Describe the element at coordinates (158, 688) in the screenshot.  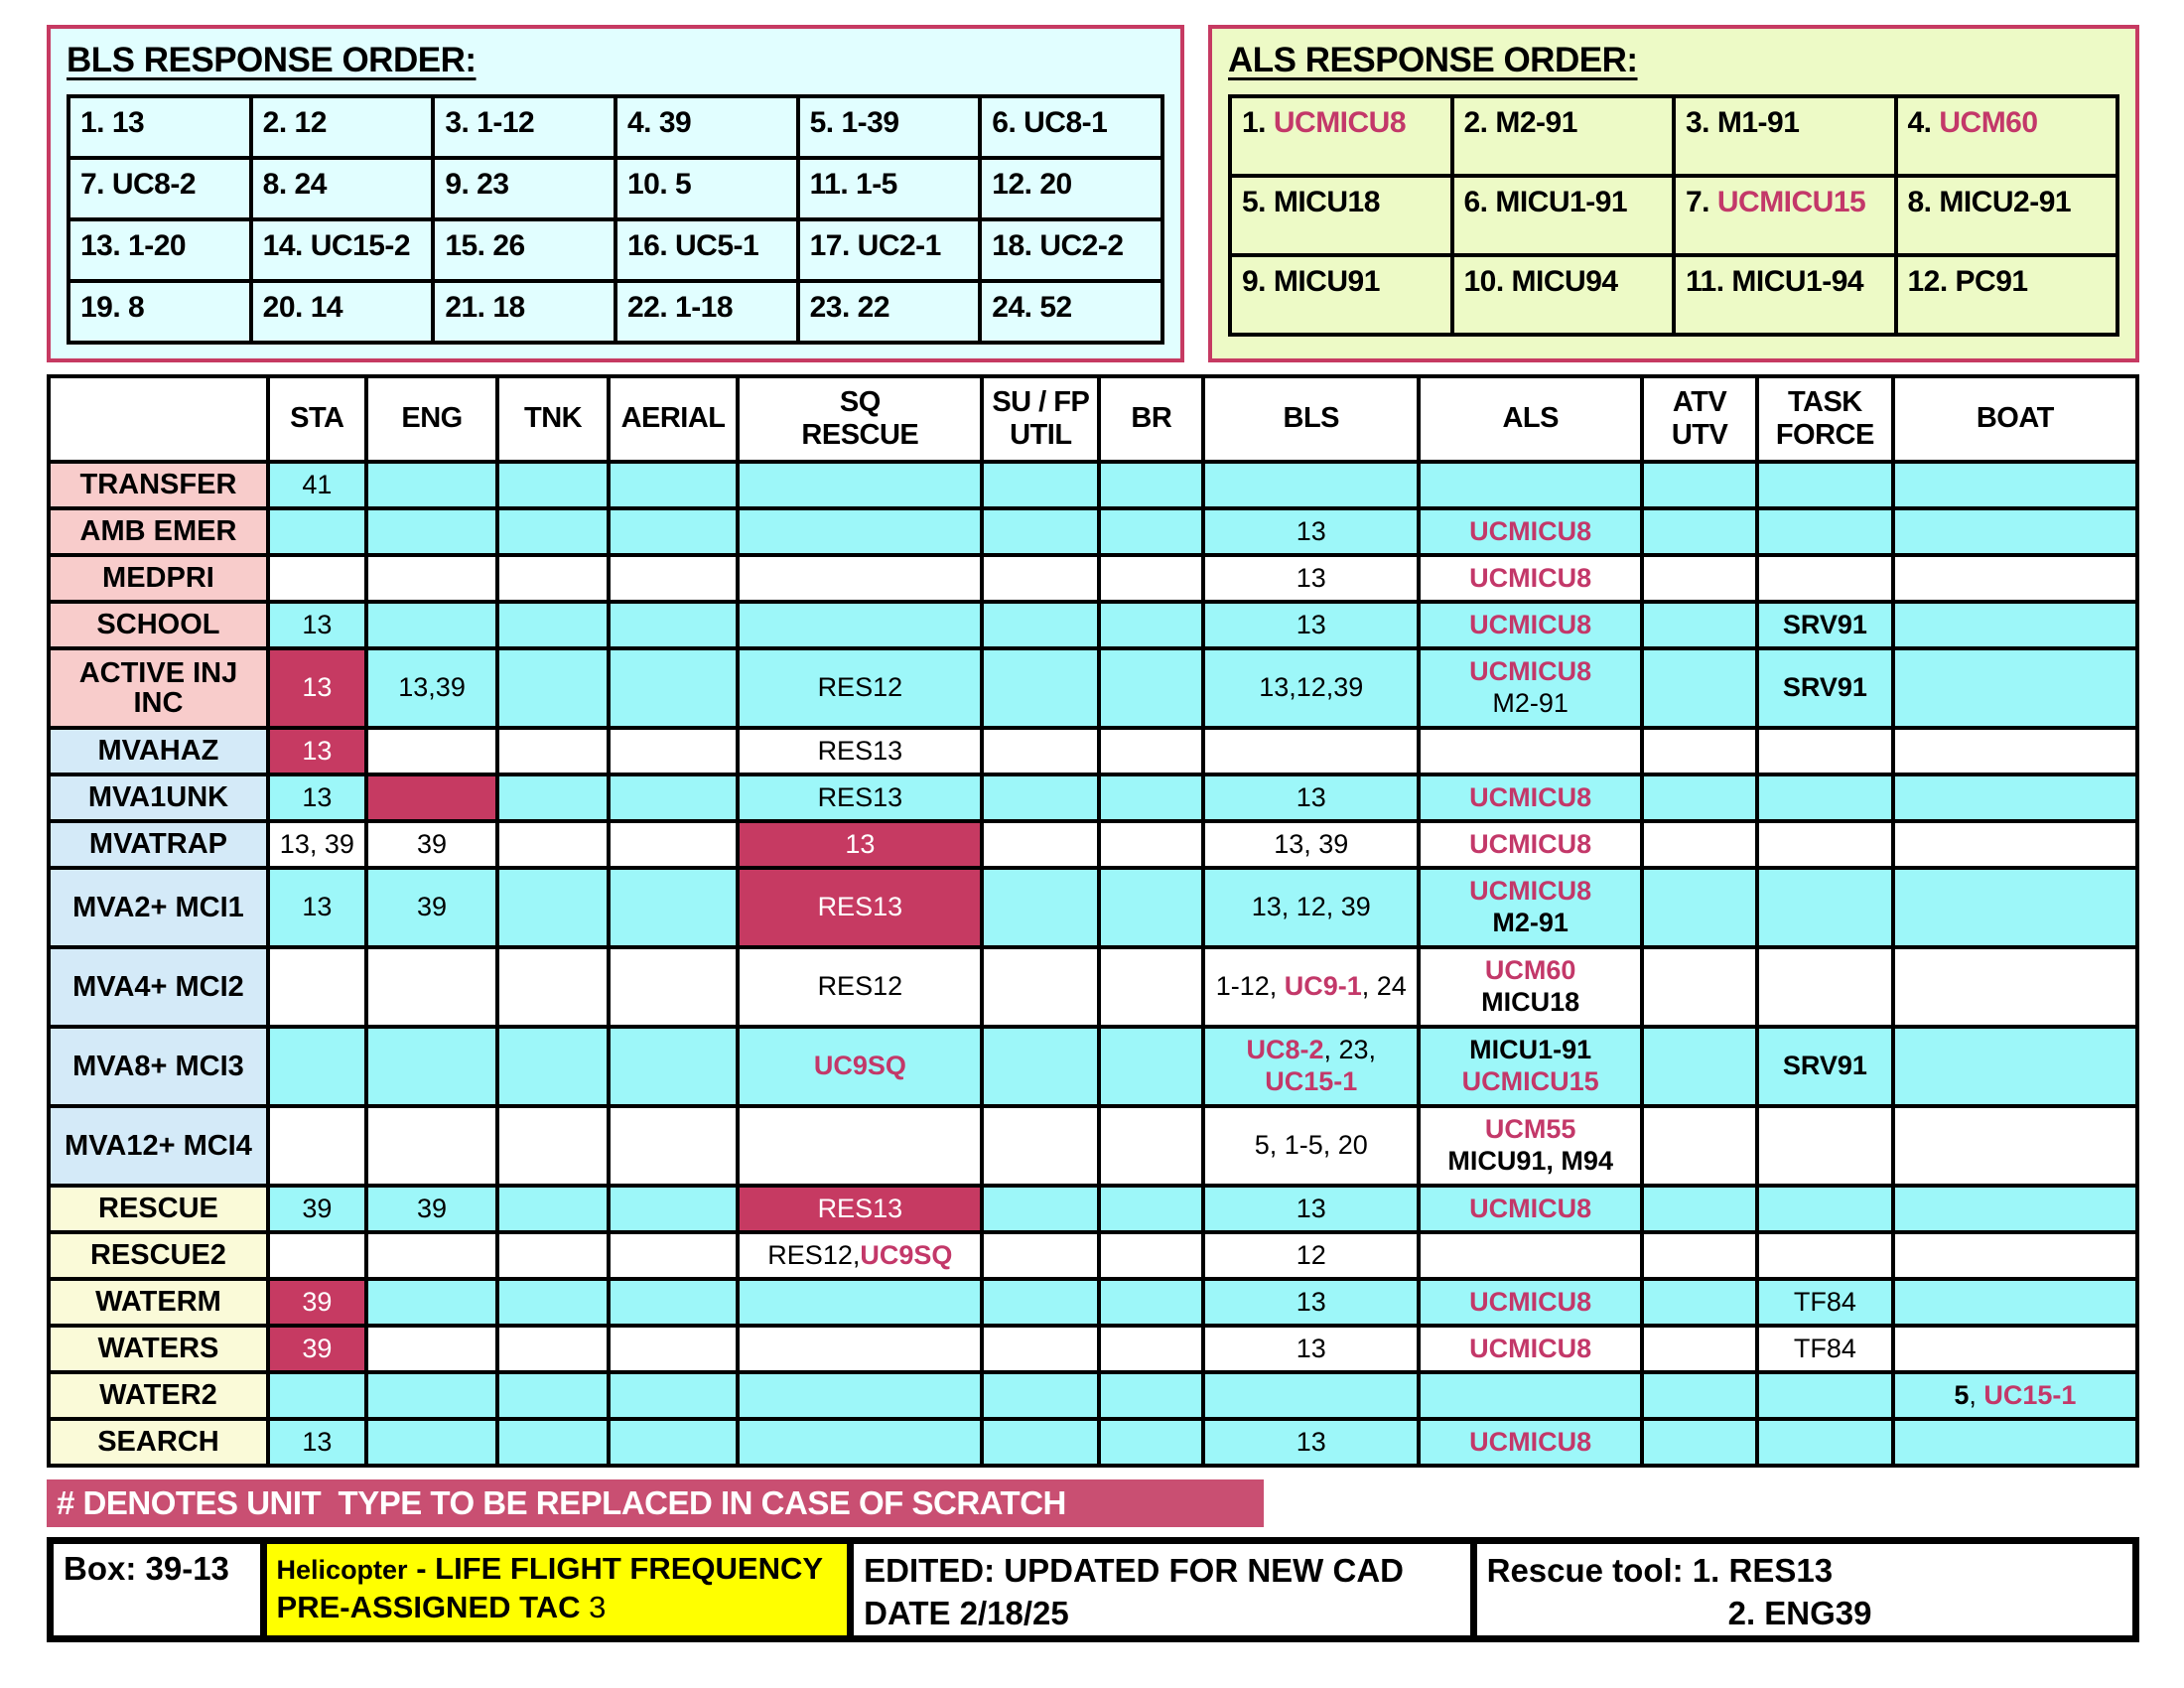
I see `row-label: ACTIVE INJ INC` at that location.